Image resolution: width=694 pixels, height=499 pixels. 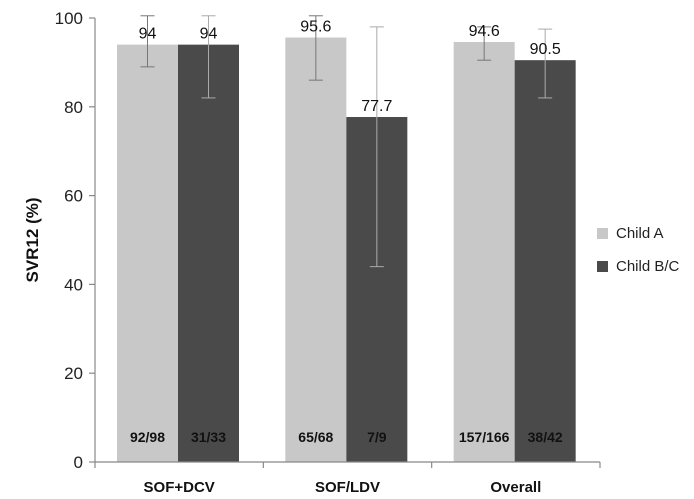 What do you see at coordinates (648, 266) in the screenshot?
I see `legend-label: Child B/C` at bounding box center [648, 266].